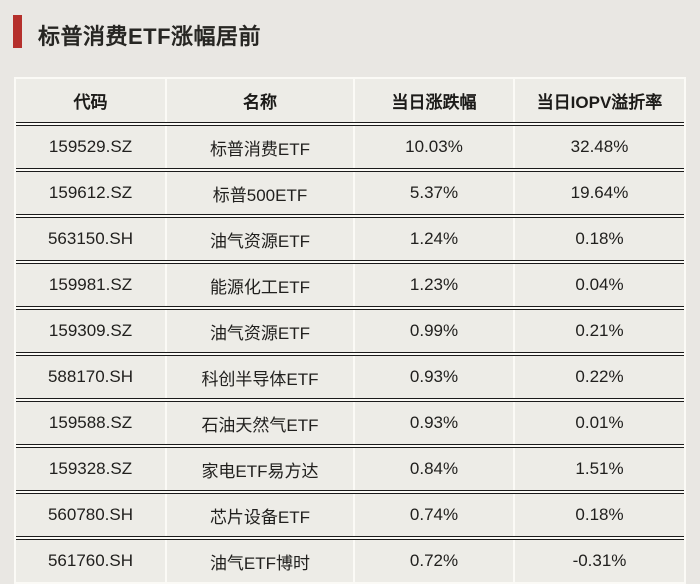 This screenshot has width=700, height=584. Describe the element at coordinates (599, 193) in the screenshot. I see `cell-iopv: 19.64%` at that location.